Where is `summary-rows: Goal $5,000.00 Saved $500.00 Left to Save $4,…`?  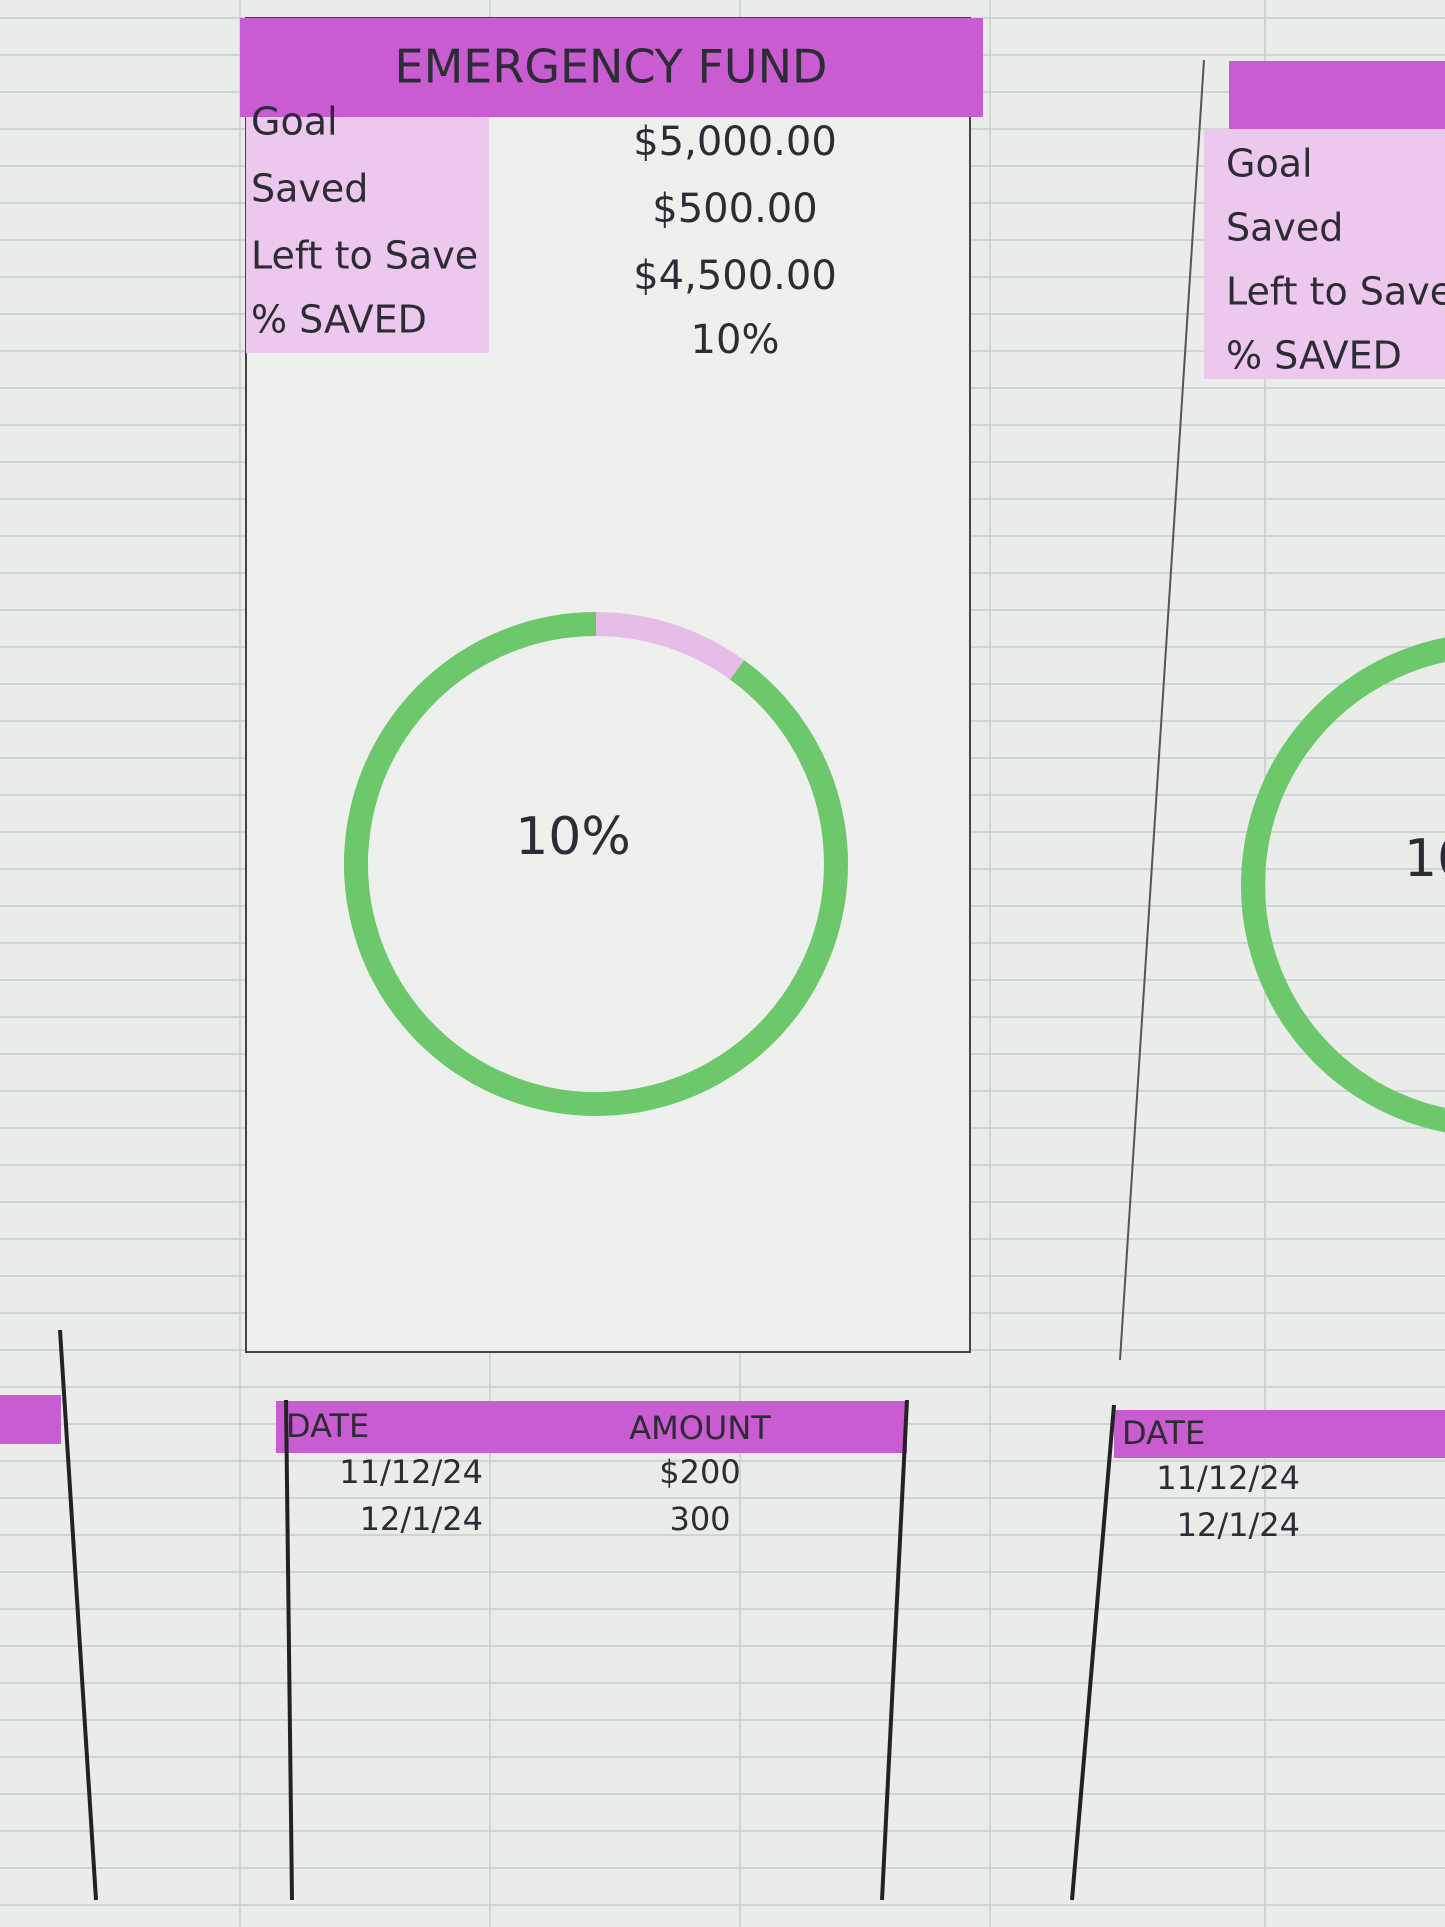 summary-rows: Goal $5,000.00 Saved $500.00 Left to Save $4,… is located at coordinates (544, 232).